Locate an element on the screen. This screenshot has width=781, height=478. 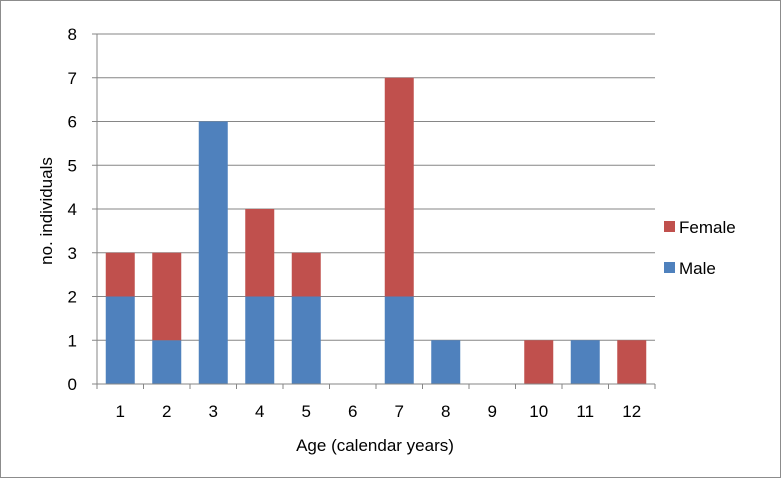
y-axis-tick-labels: 0 1 2 3 4 5 6 7 8 is located at coordinates (72, 209).